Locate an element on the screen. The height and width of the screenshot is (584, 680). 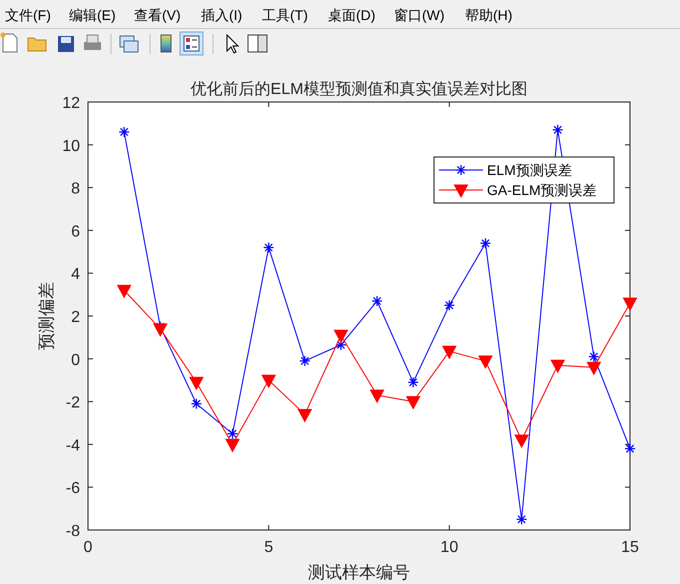
y-tick-label: 4 is located at coordinates (75, 275).